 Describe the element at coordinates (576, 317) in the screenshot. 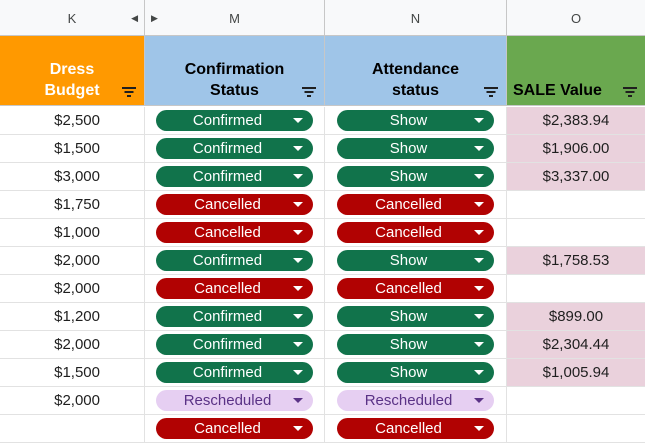

I see `sale-value-cell: $899.00` at that location.